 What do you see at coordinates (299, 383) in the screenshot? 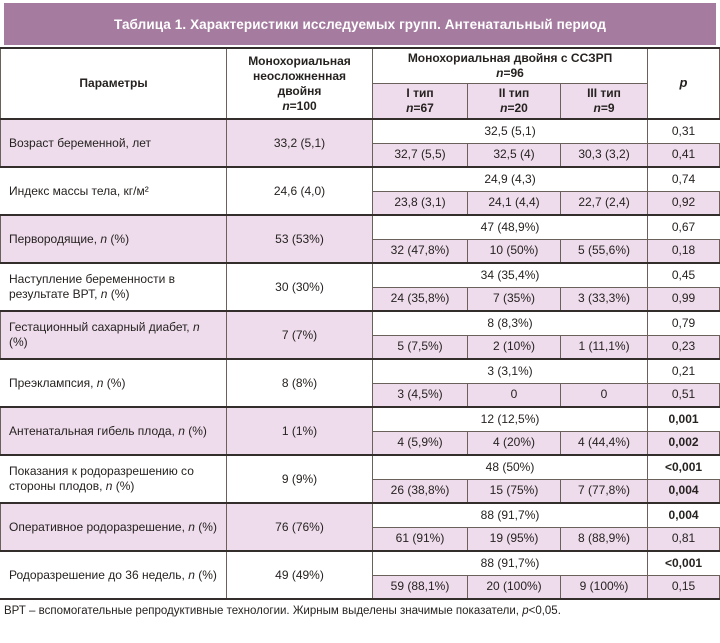
I see `uncomplicated-value-cell: 8 (8%)` at bounding box center [299, 383].